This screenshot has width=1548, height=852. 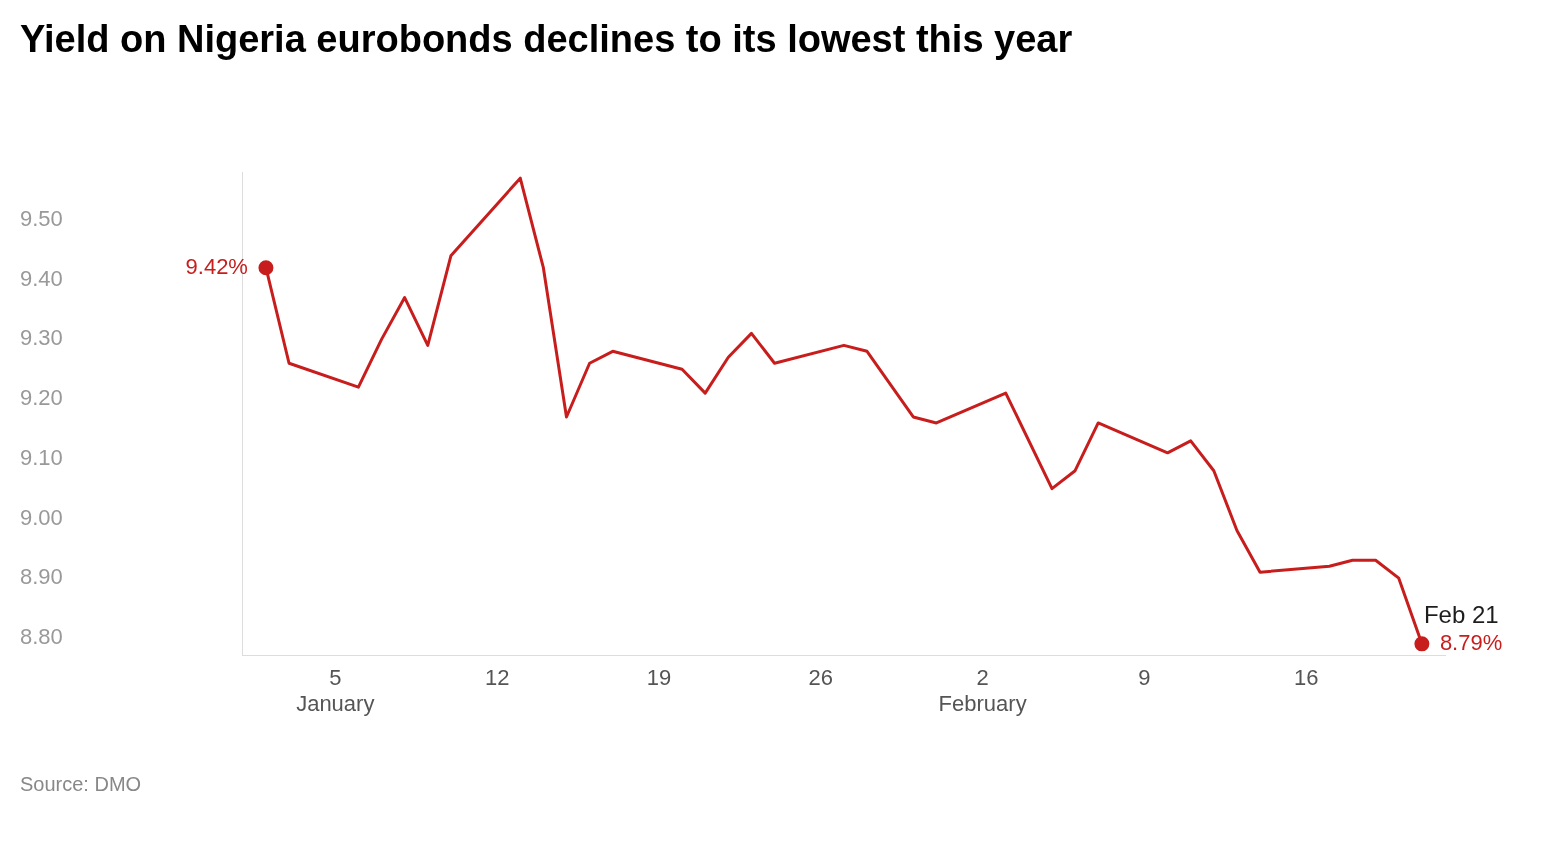 I want to click on y-tick-label: 9.00, so click(x=41, y=517).